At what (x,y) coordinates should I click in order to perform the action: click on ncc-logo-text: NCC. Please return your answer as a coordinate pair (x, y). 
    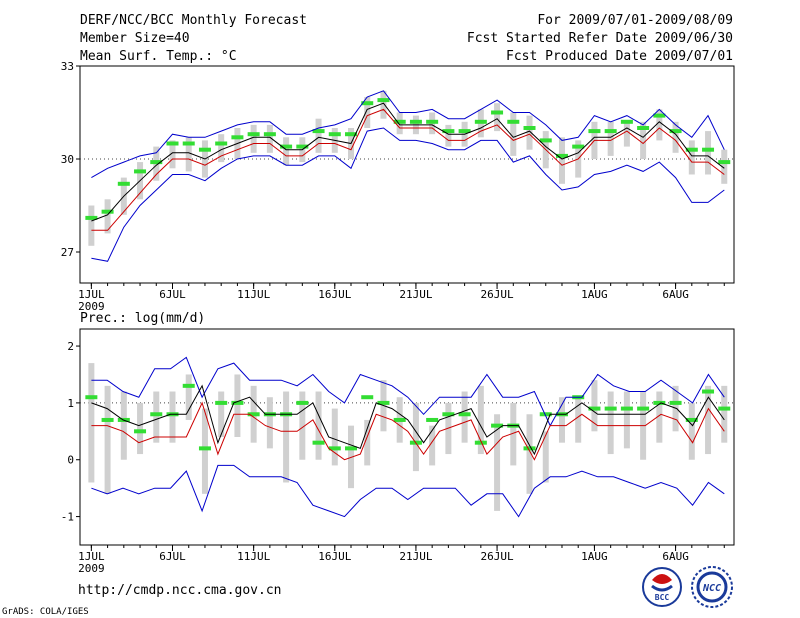
    Looking at the image, I should click on (711, 588).